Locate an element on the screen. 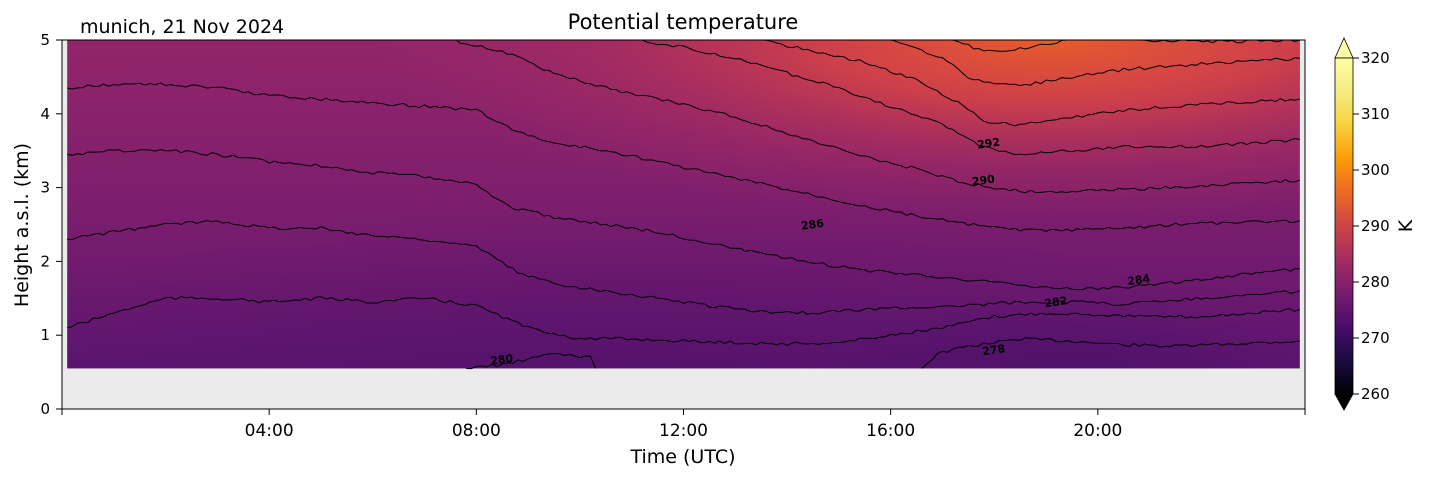  contour-label-290: 290 is located at coordinates (983, 180).